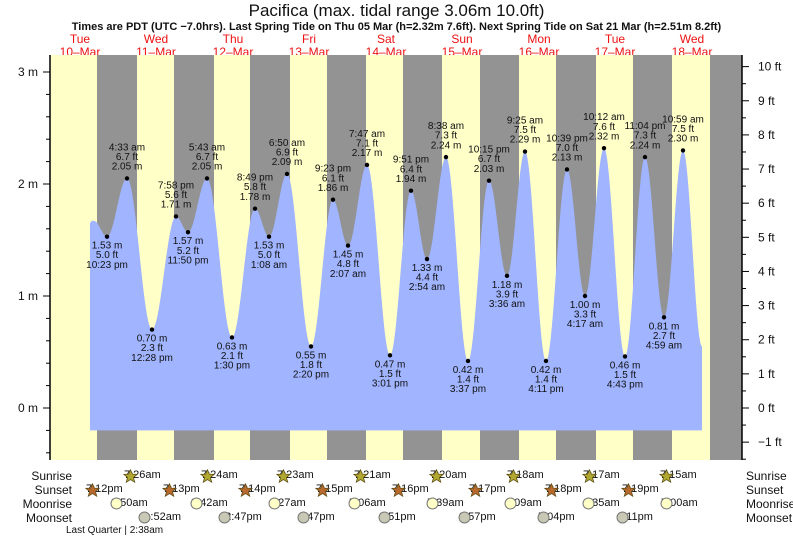 The width and height of the screenshot is (793, 539). What do you see at coordinates (104, 490) in the screenshot?
I see `sunset-event: 7:12pm` at bounding box center [104, 490].